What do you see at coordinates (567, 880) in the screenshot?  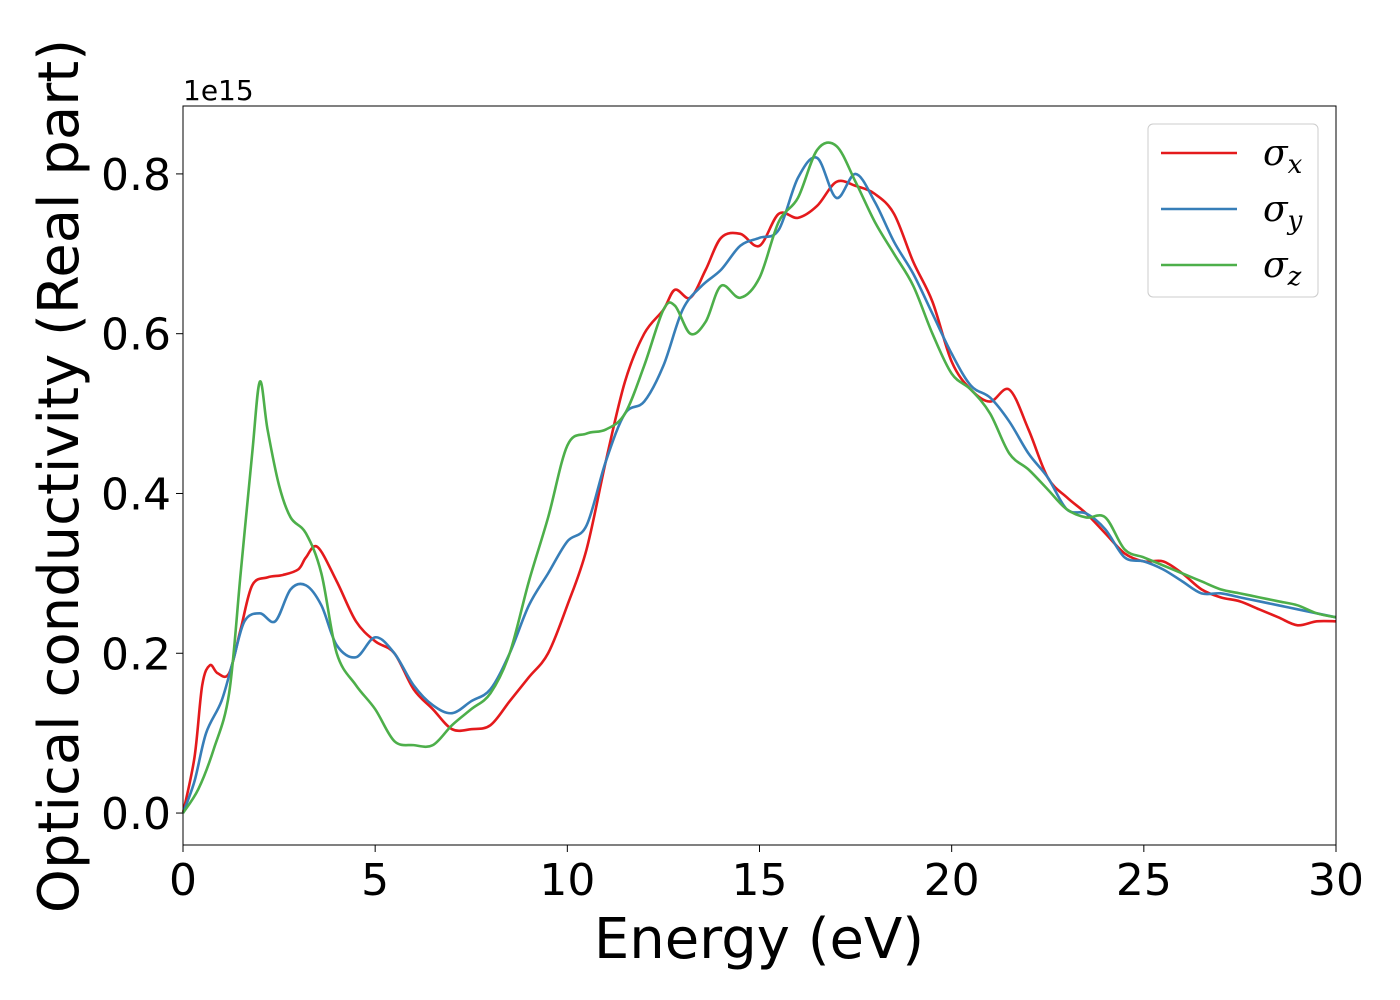 I see `x-tick-label: 10` at bounding box center [567, 880].